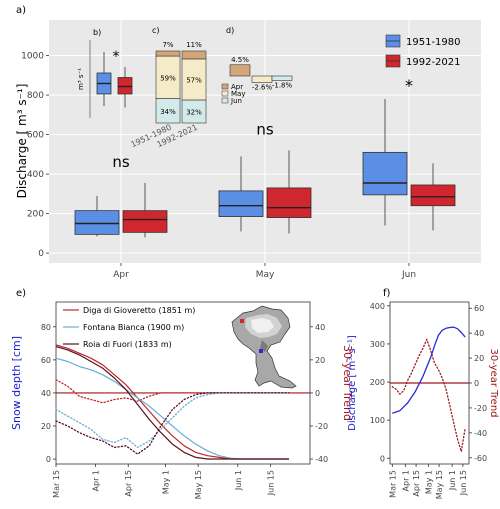 Image resolution: width=500 pixels, height=509 pixels. What do you see at coordinates (172, 420) in the screenshot?
I see `line-fontana-bianca-1900-m-trend` at bounding box center [172, 420].